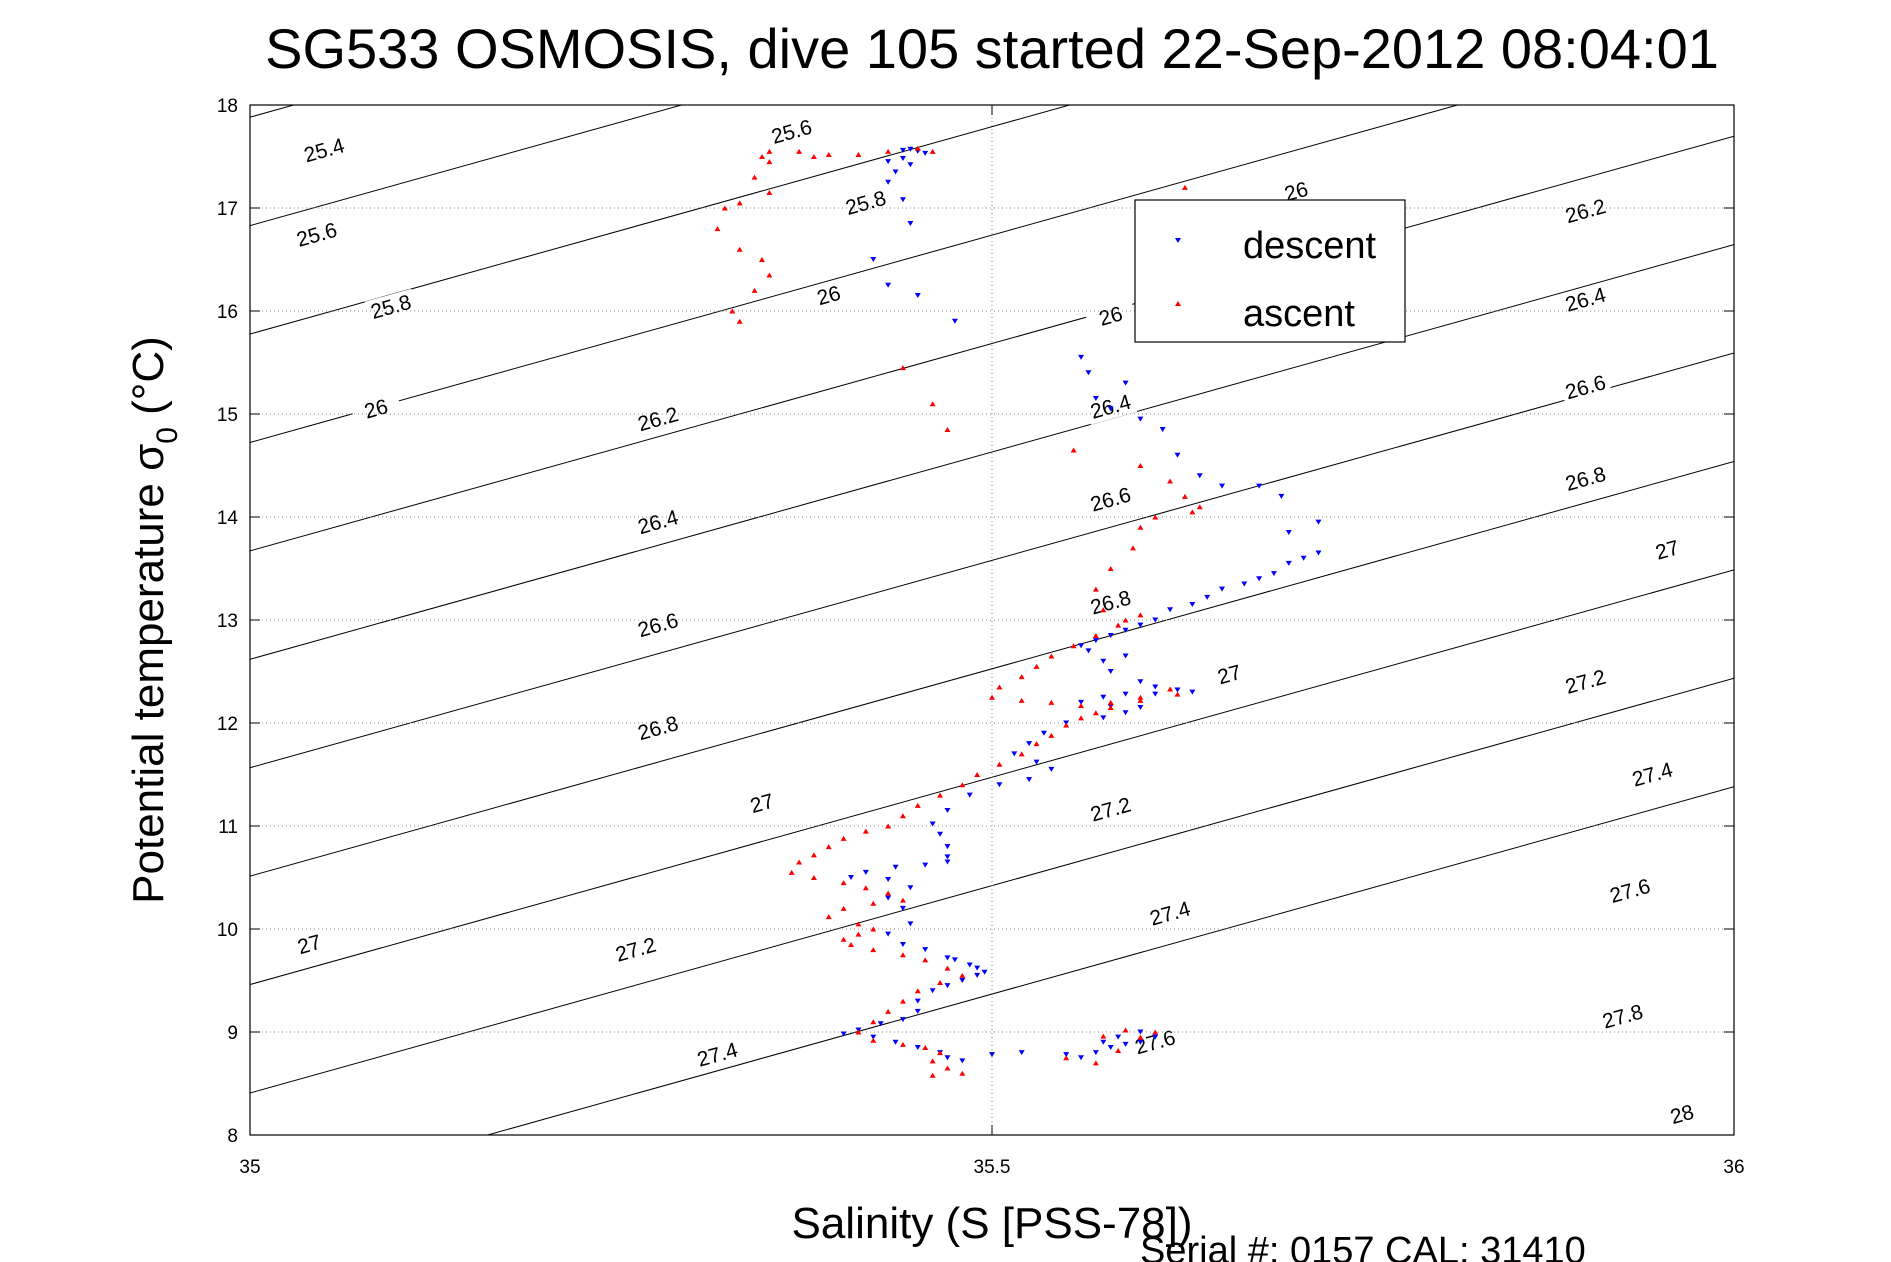 This screenshot has height=1262, width=1891. What do you see at coordinates (467, 166) in the screenshot?
I see `isopycnal-26.2` at bounding box center [467, 166].